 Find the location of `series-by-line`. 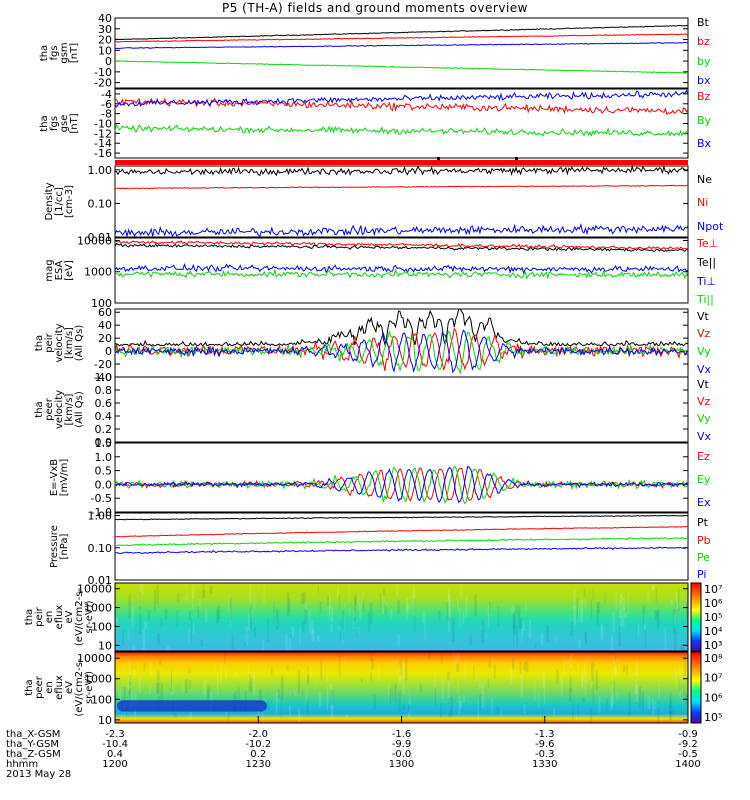

series-by-line is located at coordinates (401, 67).